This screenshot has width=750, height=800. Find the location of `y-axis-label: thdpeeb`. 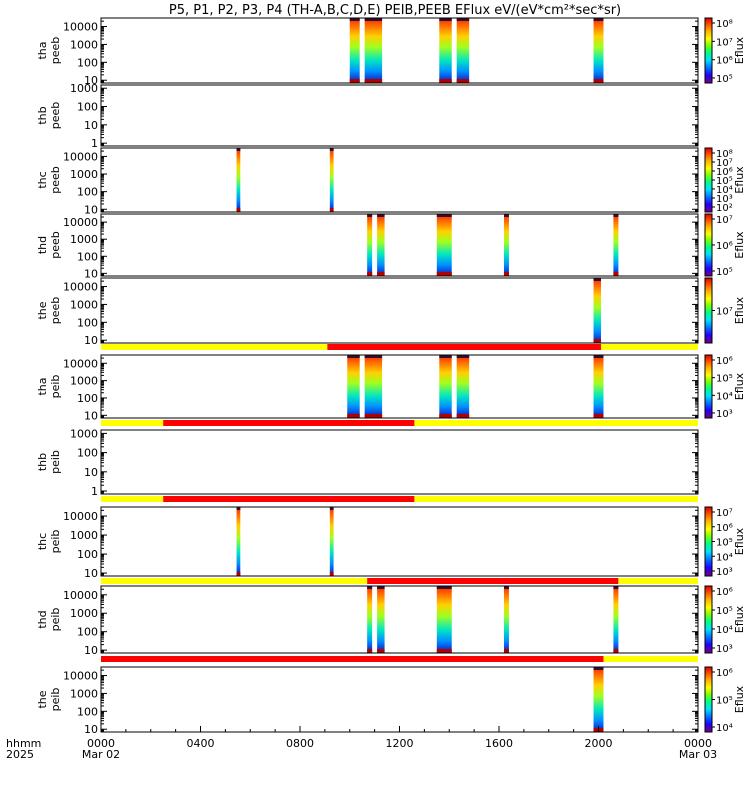

y-axis-label: thdpeeb is located at coordinates (49, 245).